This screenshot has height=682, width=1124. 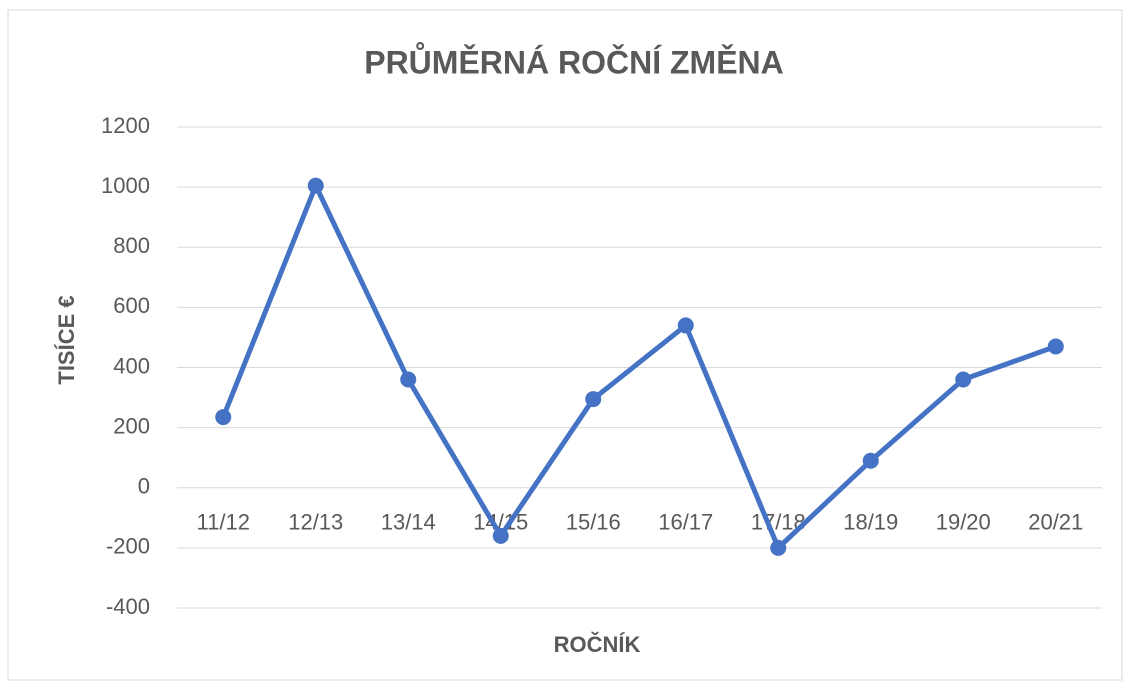 What do you see at coordinates (131, 245) in the screenshot?
I see `y-tick-label: 800` at bounding box center [131, 245].